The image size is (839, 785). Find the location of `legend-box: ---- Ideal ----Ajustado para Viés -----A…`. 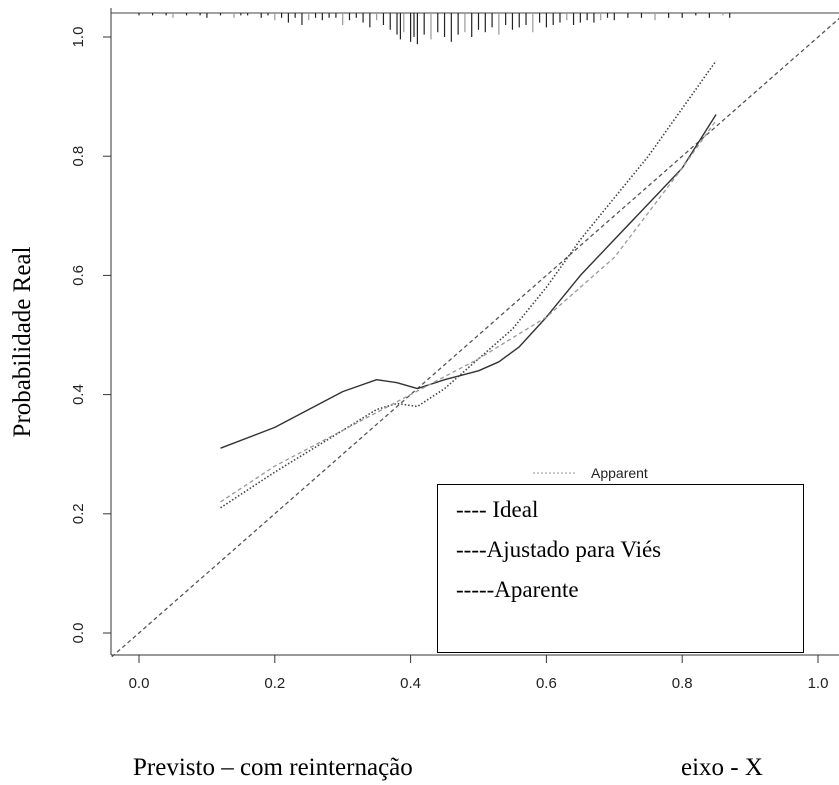

legend-box: ---- Ideal ----Ajustado para Viés -----A… is located at coordinates (620, 568).